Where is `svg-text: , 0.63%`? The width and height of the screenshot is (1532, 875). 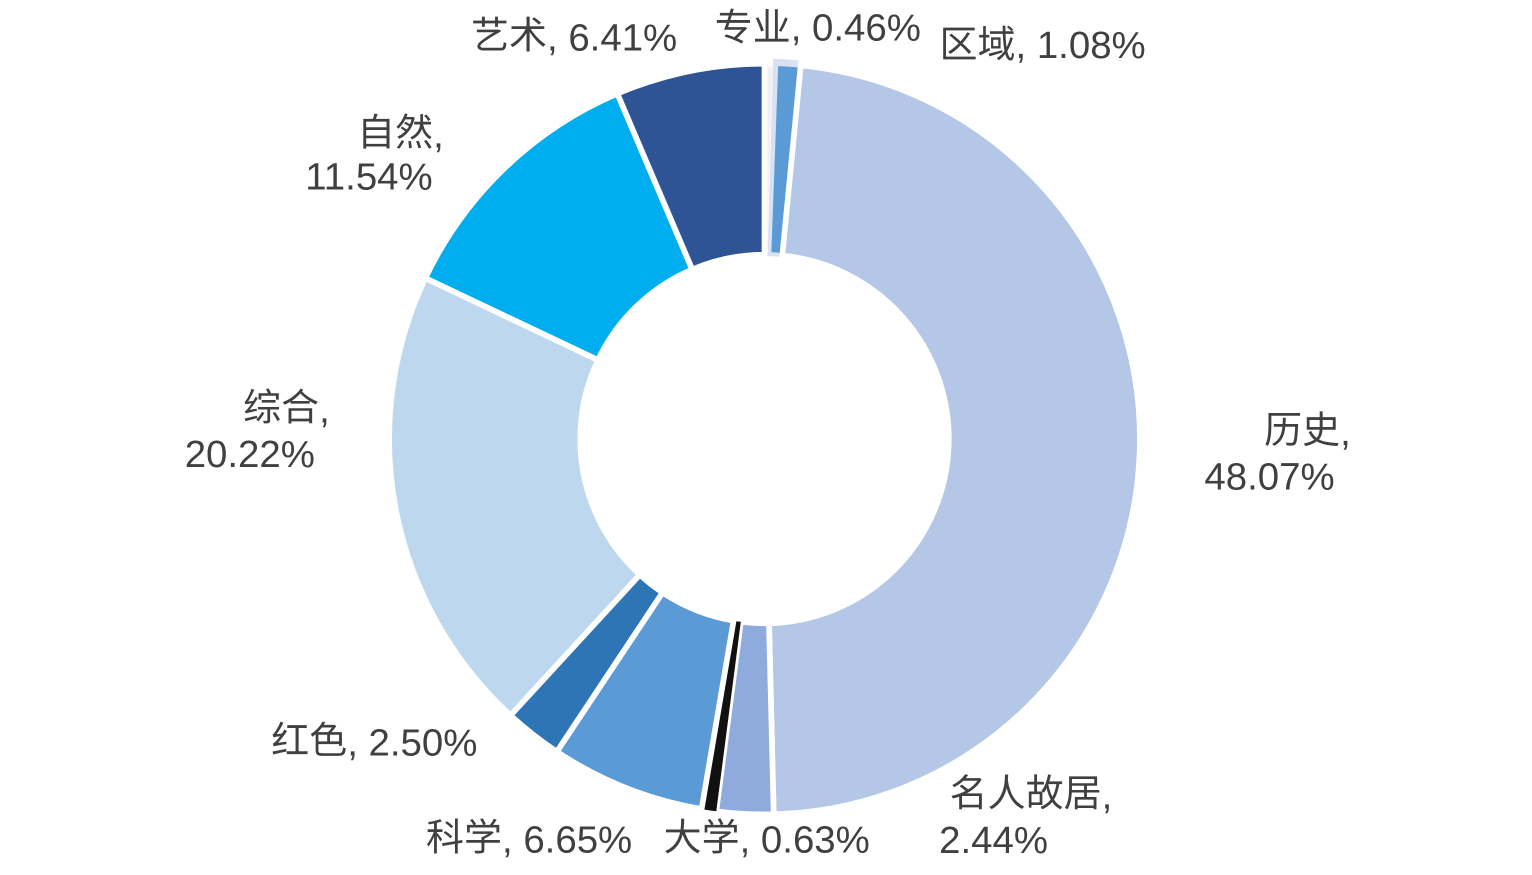 svg-text: , 0.63% is located at coordinates (805, 840).